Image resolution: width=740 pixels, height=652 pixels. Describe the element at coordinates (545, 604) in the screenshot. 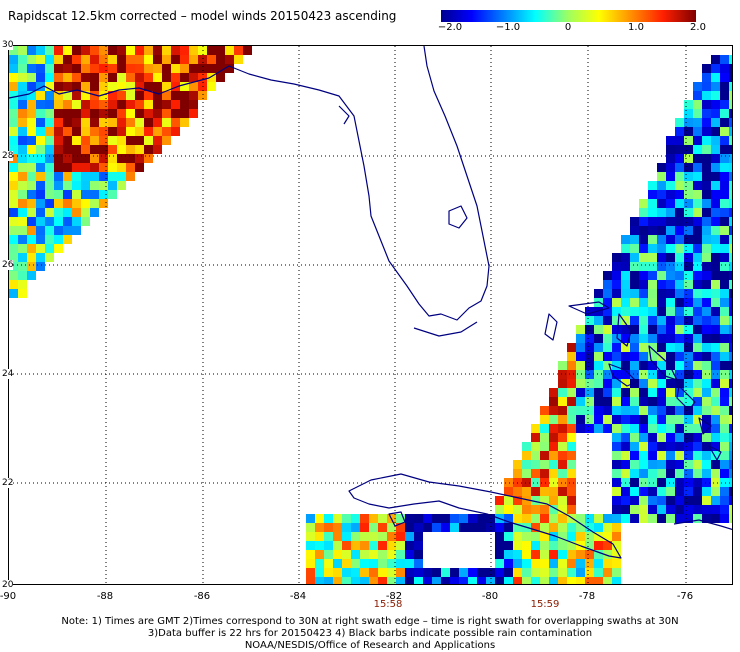

I see `swath-time-label: 15:59` at that location.